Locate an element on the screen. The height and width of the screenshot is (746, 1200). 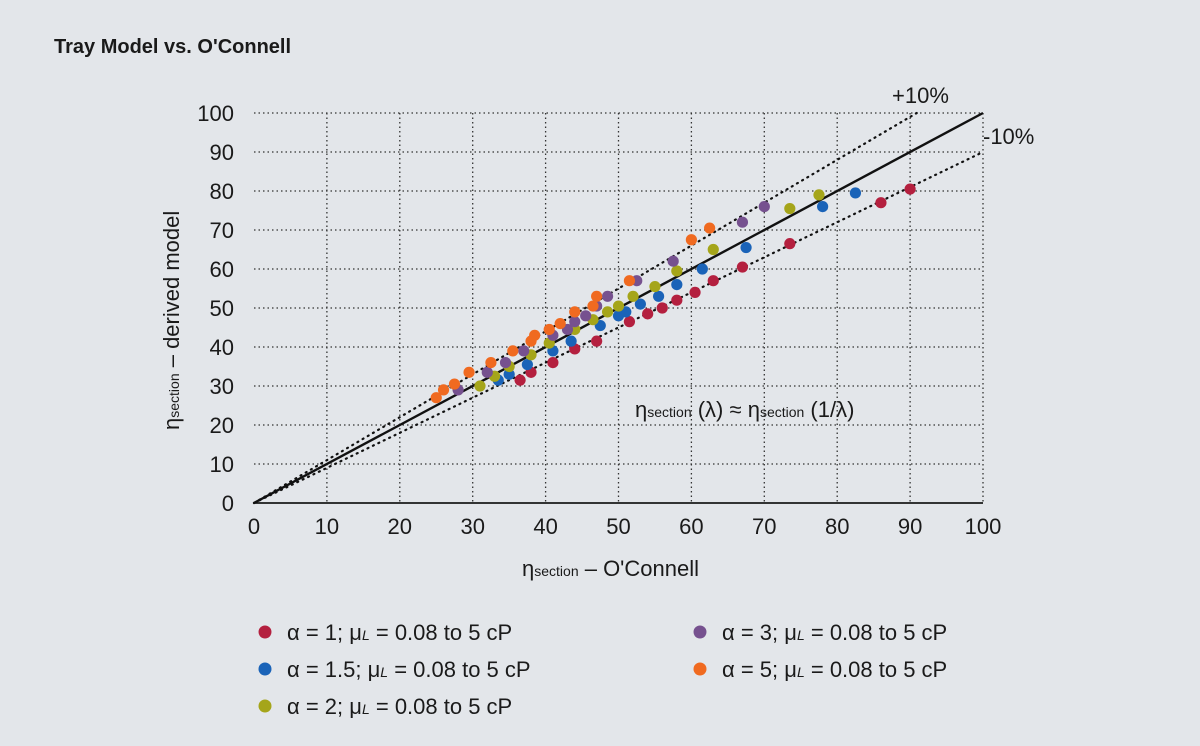
y-tick-label-60: 60 is located at coordinates (222, 269).